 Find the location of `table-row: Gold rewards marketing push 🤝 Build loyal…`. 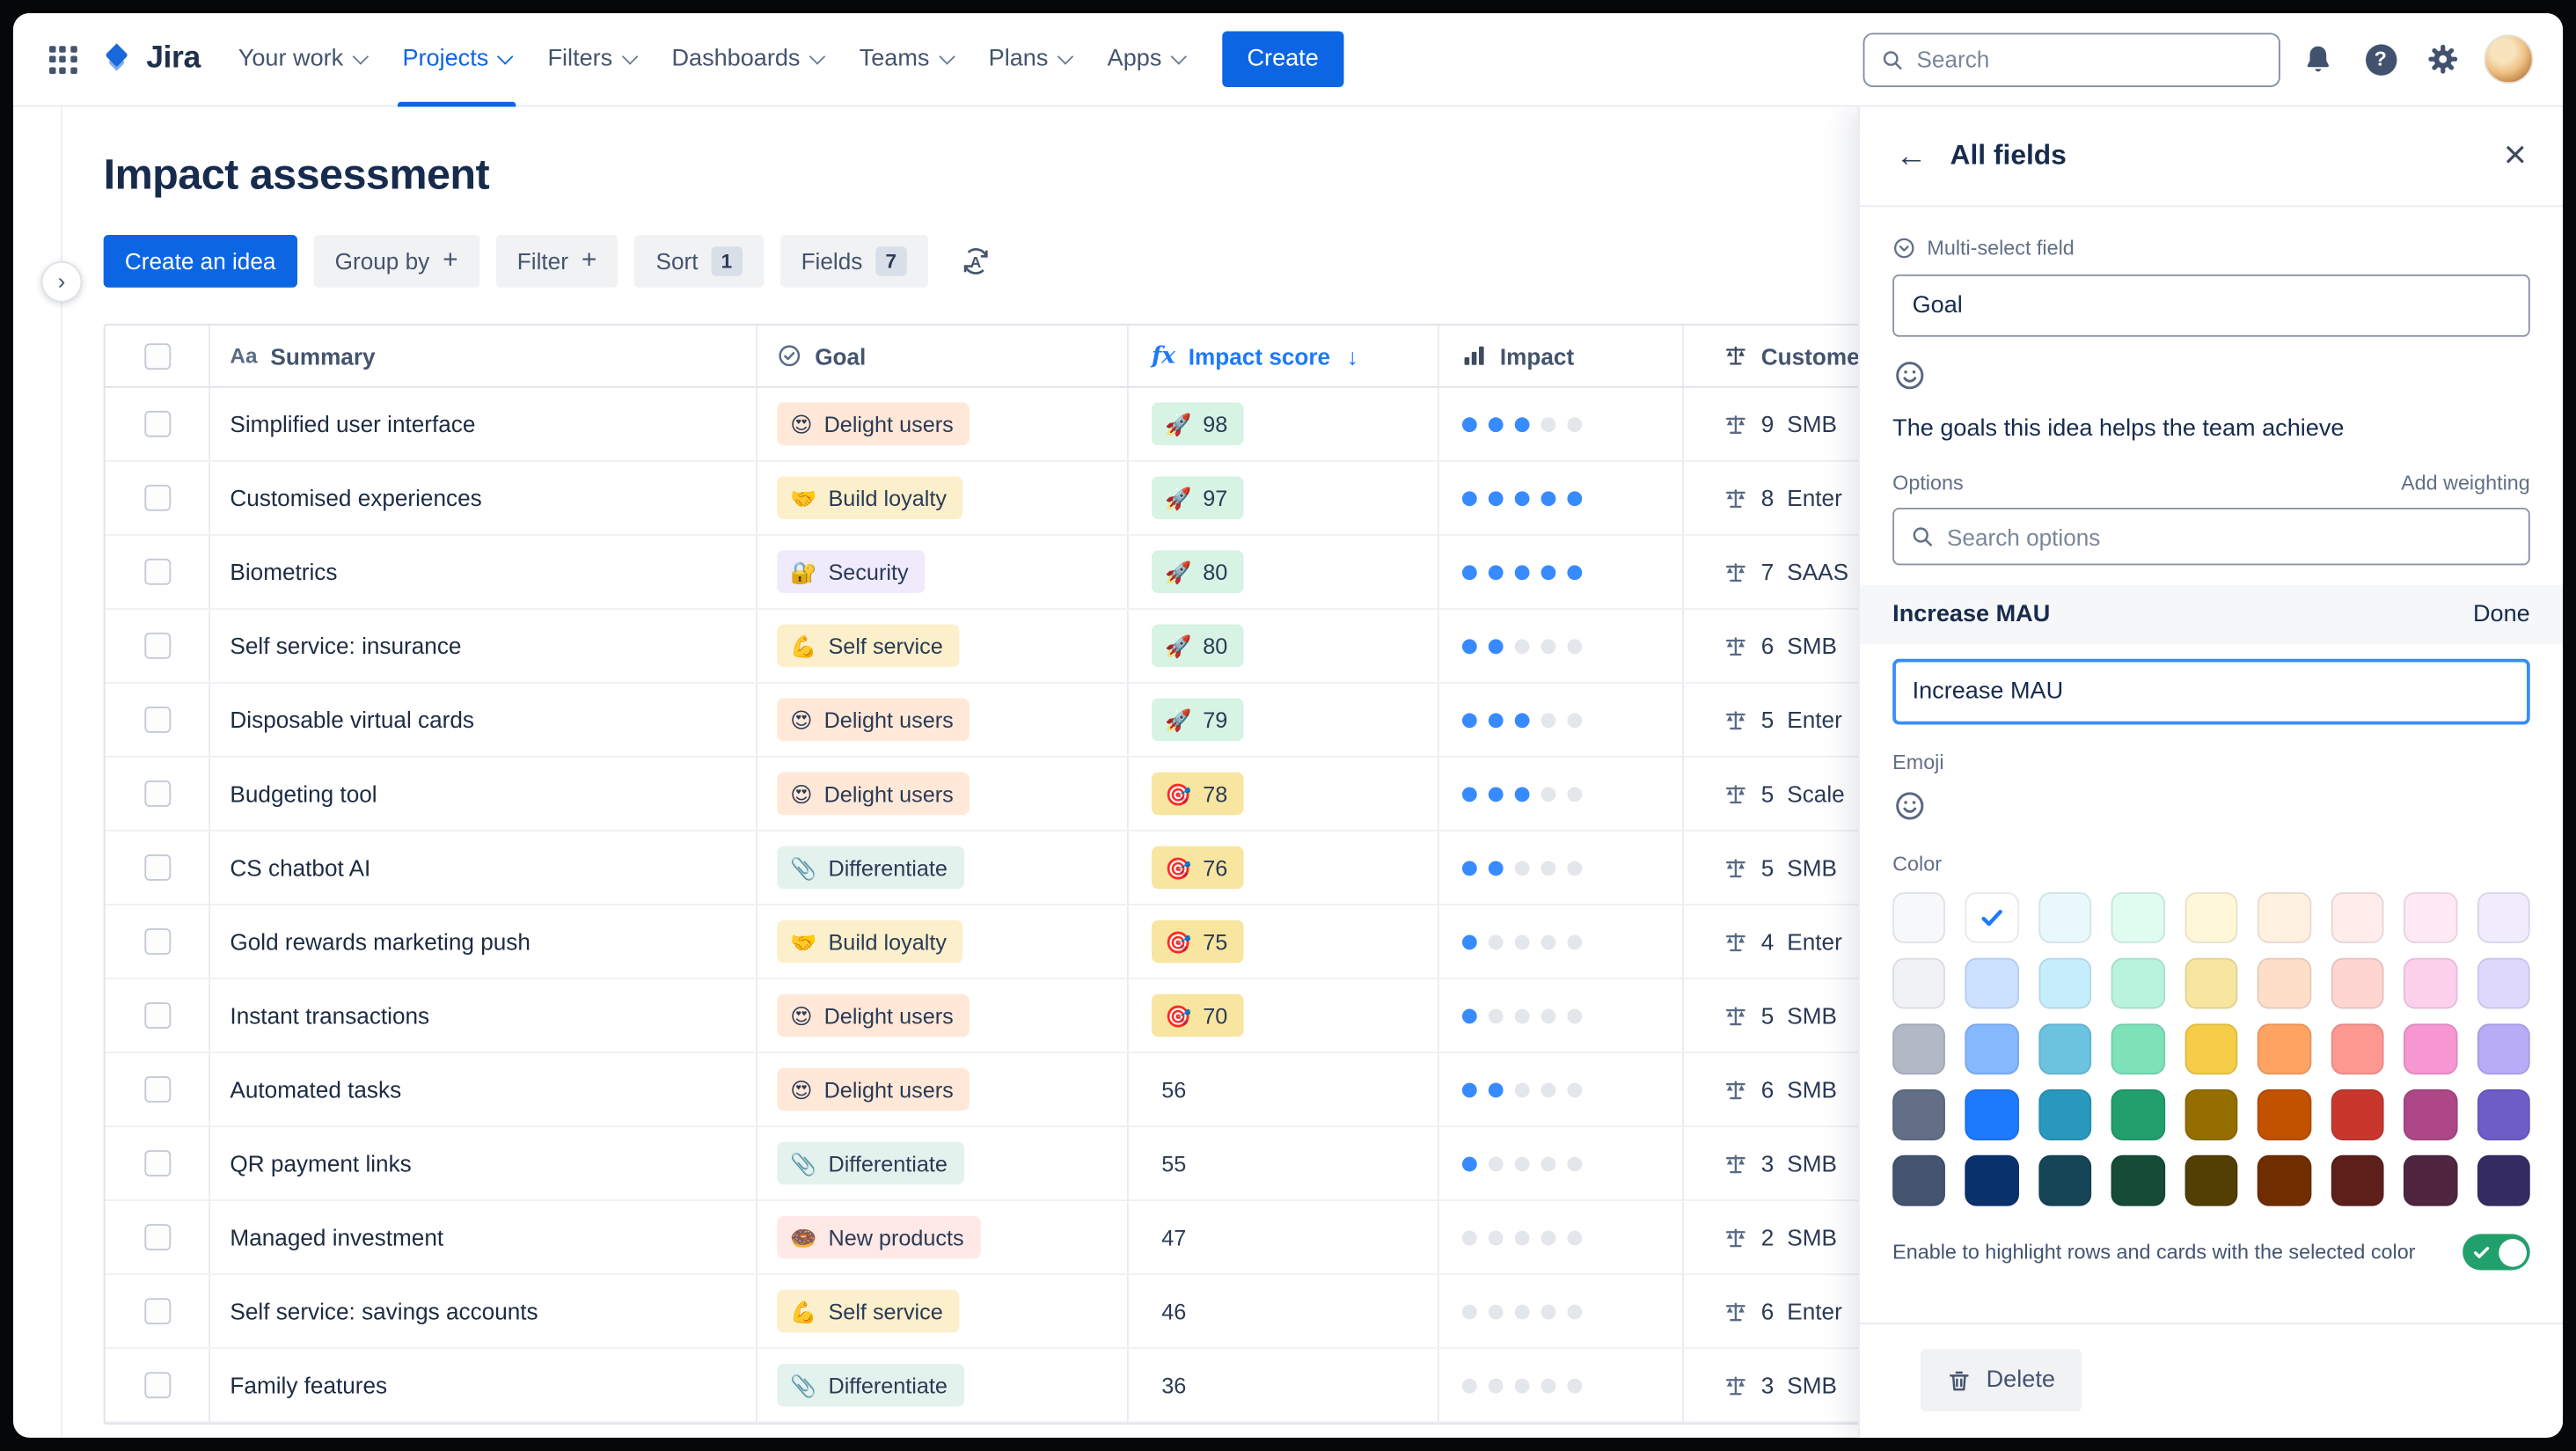

table-row: Gold rewards marketing push 🤝 Build loyal… is located at coordinates (1154, 942).